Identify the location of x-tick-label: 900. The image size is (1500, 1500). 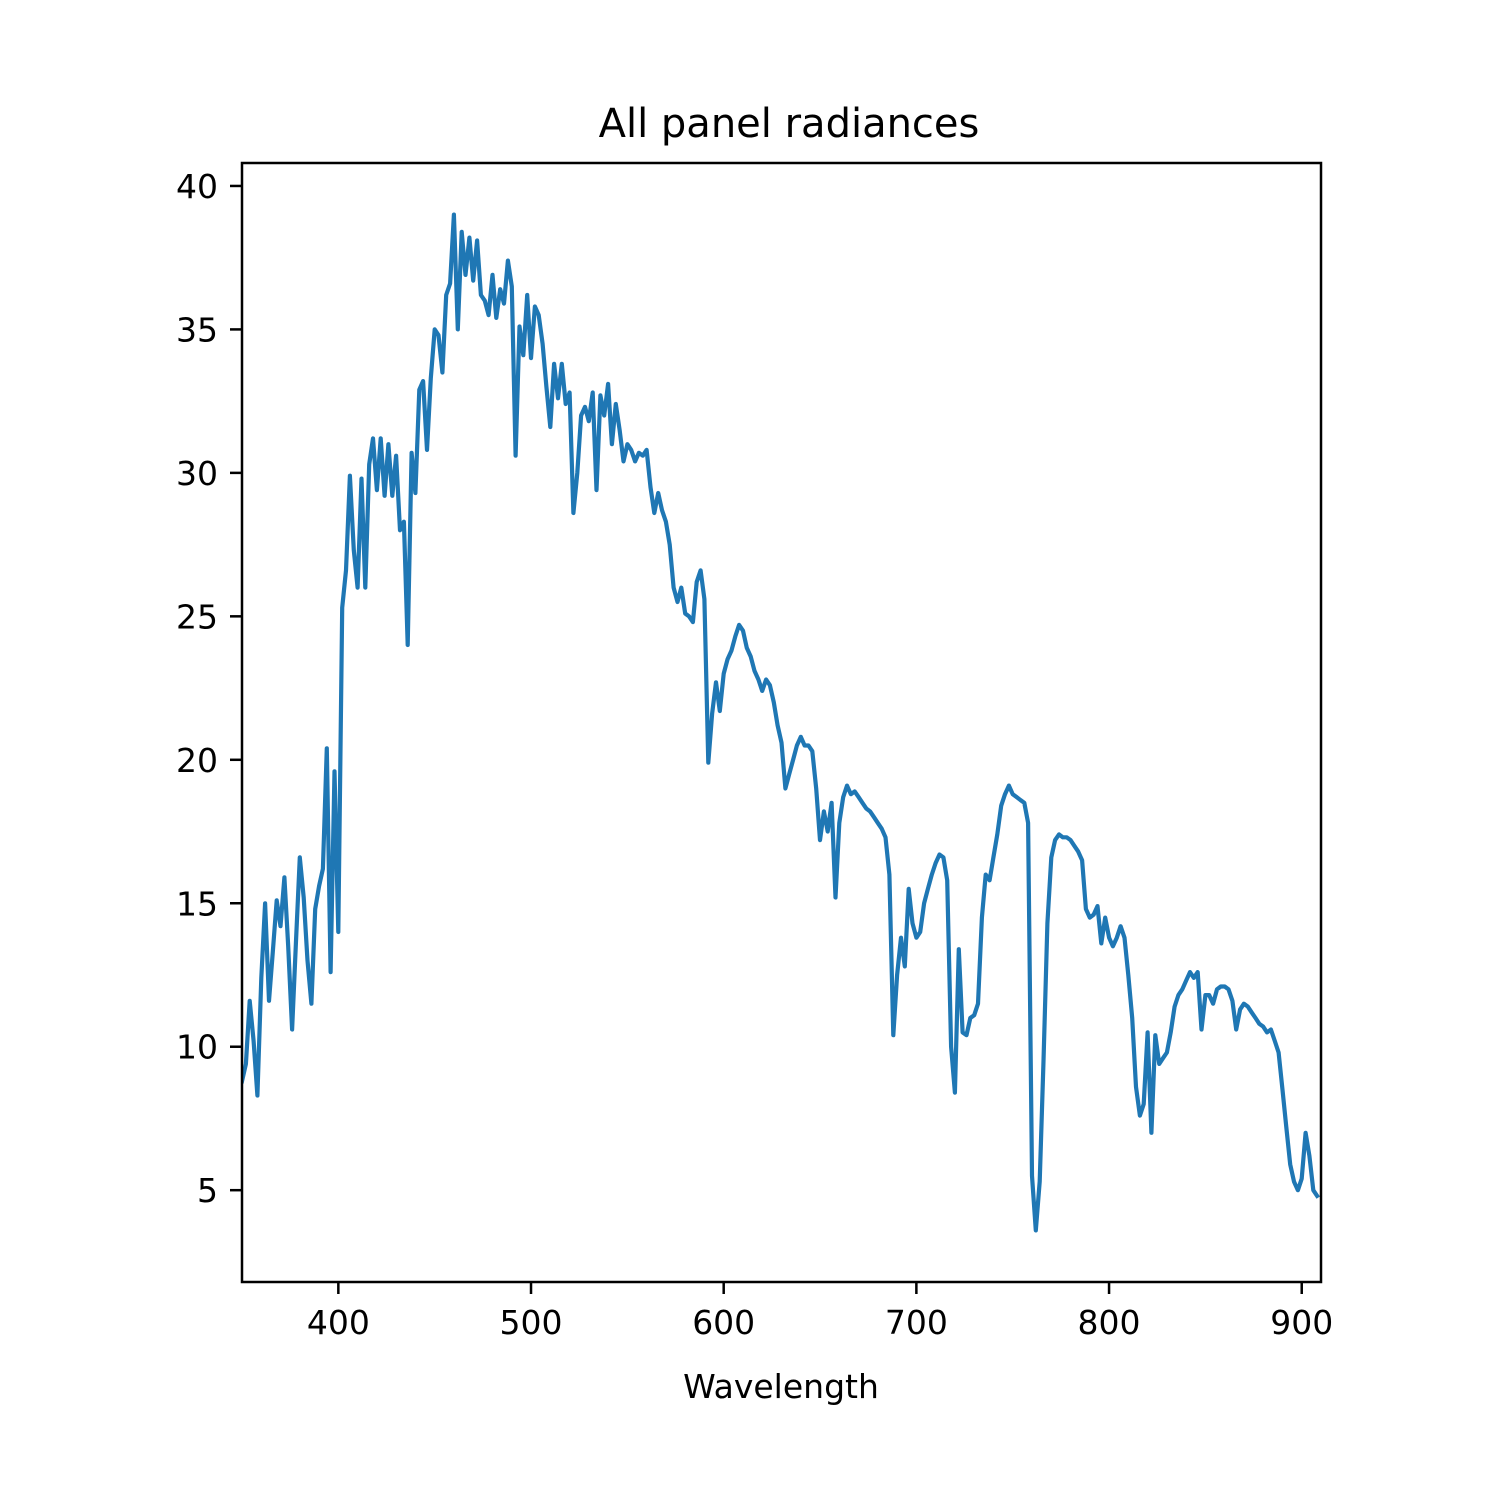
(1301, 1322).